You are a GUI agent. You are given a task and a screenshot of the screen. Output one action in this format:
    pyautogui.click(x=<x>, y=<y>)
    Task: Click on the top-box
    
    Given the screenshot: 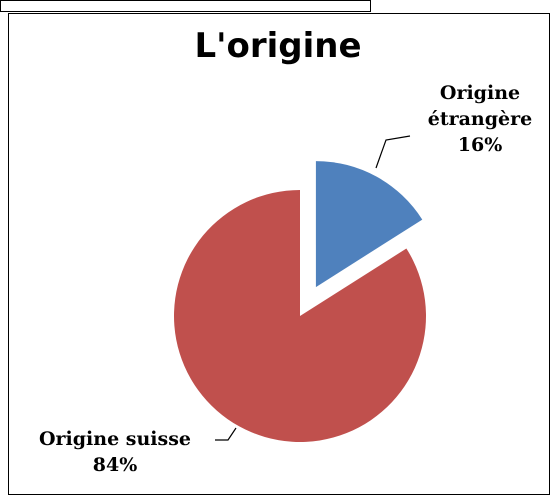 What is the action you would take?
    pyautogui.click(x=185, y=6)
    